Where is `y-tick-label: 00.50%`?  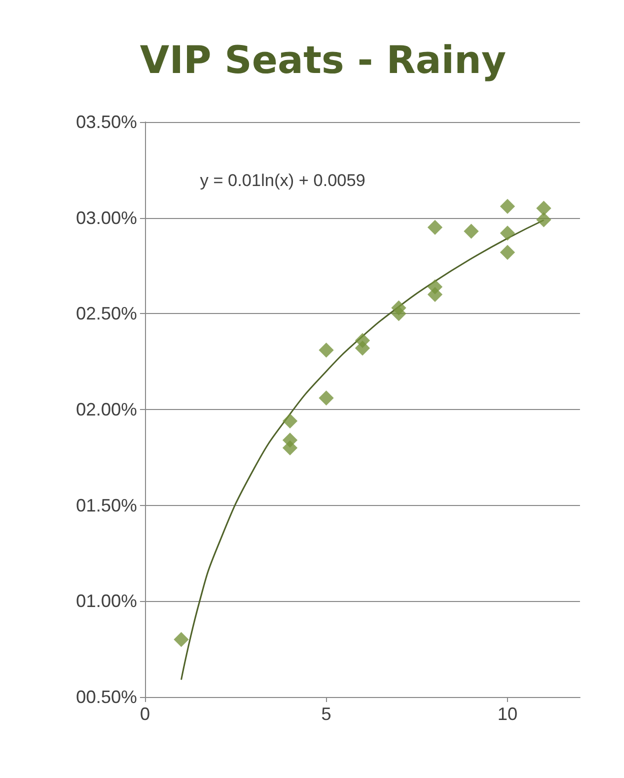 y-tick-label: 00.50% is located at coordinates (106, 697).